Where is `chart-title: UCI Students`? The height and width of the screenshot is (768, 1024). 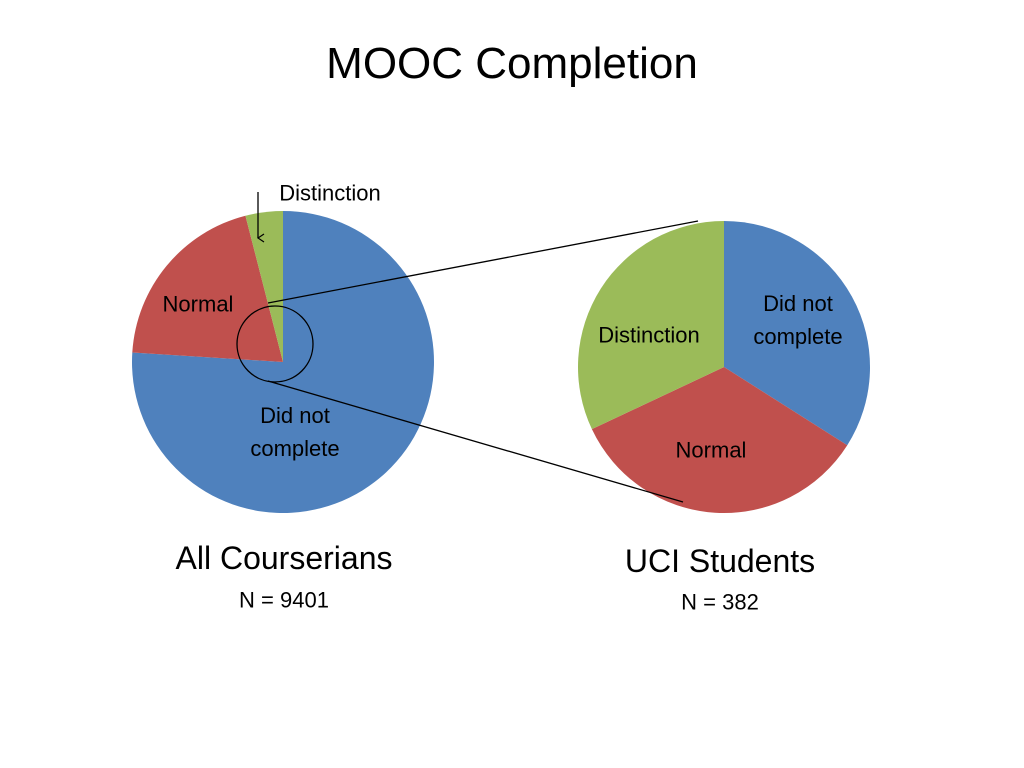 chart-title: UCI Students is located at coordinates (720, 561).